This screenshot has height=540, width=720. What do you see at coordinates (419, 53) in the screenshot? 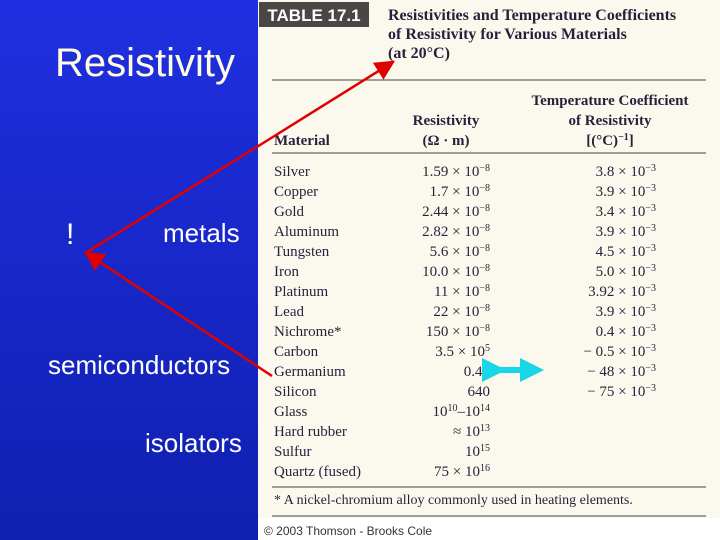
I see `table-caption: (at 20°C)` at bounding box center [419, 53].